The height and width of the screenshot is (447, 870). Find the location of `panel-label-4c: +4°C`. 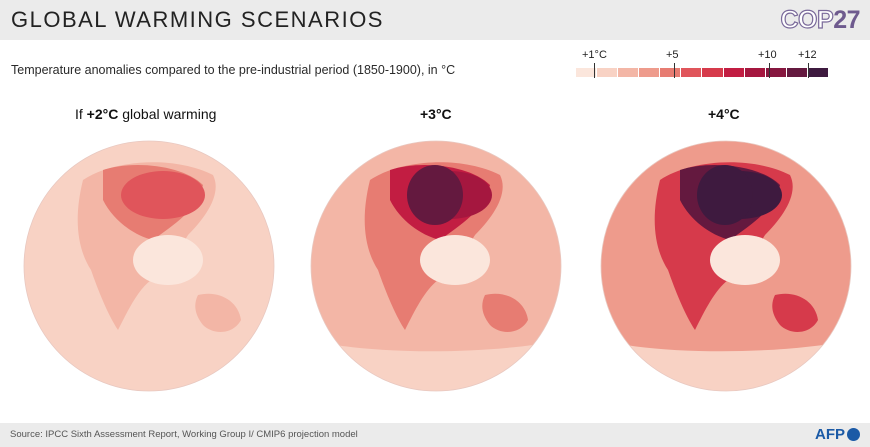

panel-label-4c: +4°C is located at coordinates (724, 114).